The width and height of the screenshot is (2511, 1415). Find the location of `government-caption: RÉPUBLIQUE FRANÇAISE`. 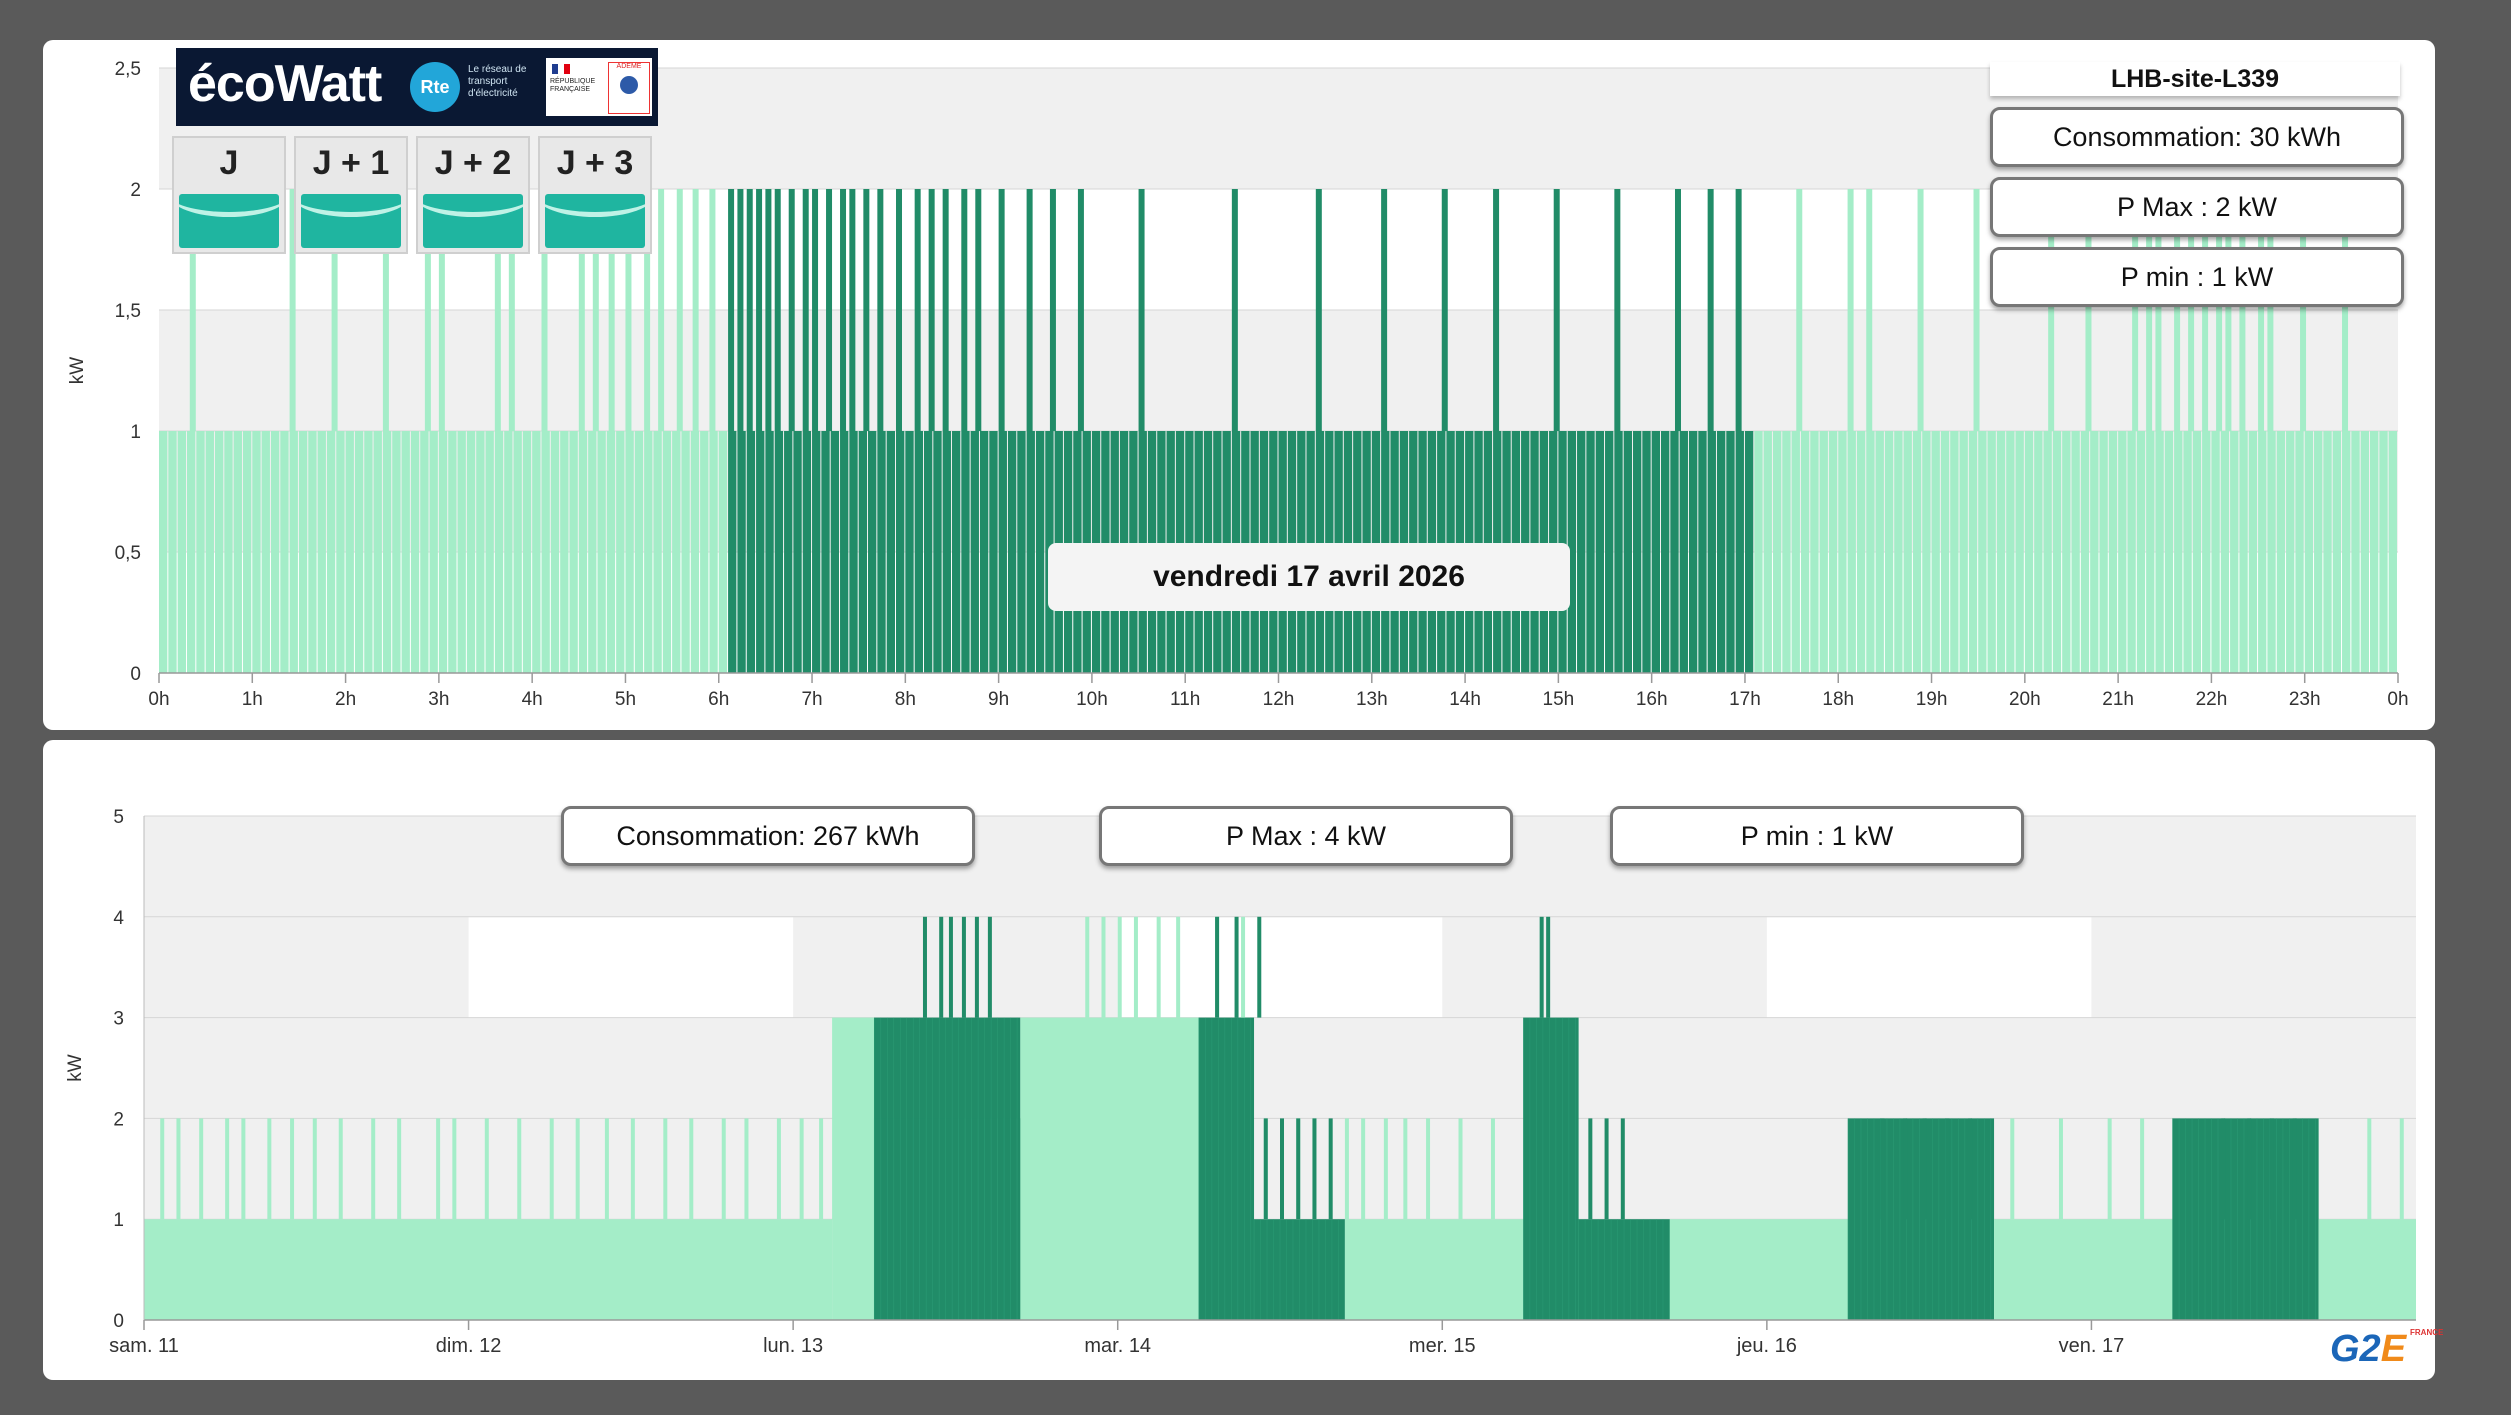

government-caption: RÉPUBLIQUE FRANÇAISE is located at coordinates (573, 85).